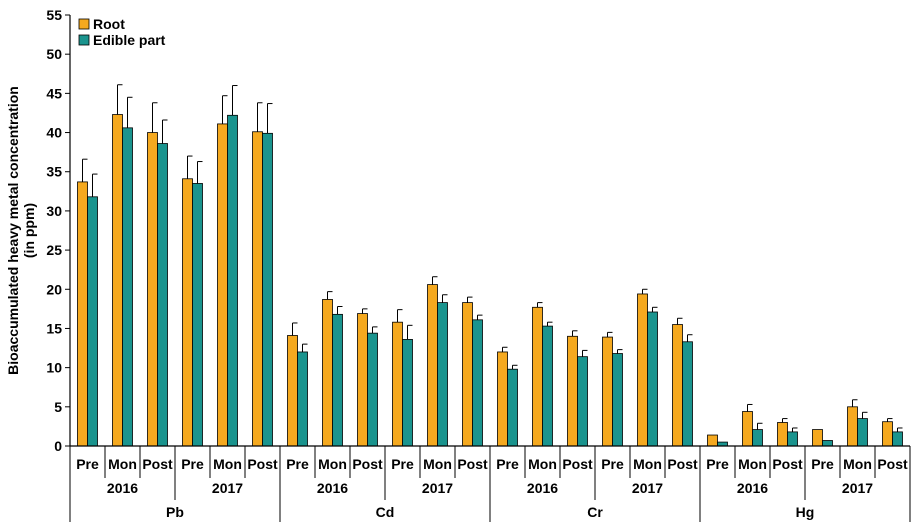 The image size is (916, 522). Describe the element at coordinates (54, 172) in the screenshot. I see `y-tick-label: 35` at that location.